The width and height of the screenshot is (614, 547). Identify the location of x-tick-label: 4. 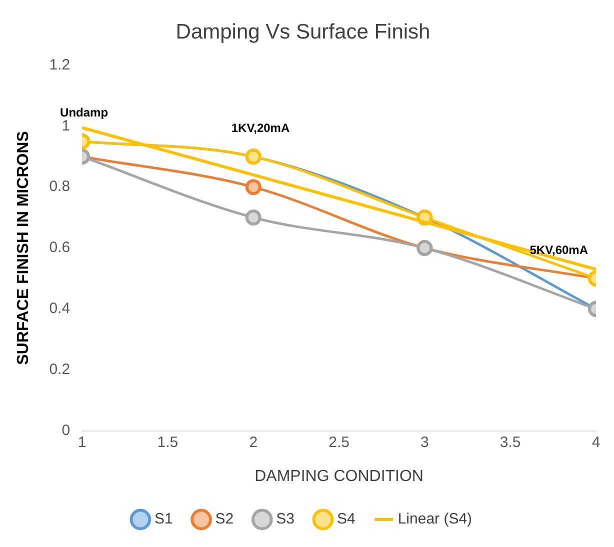
(596, 442).